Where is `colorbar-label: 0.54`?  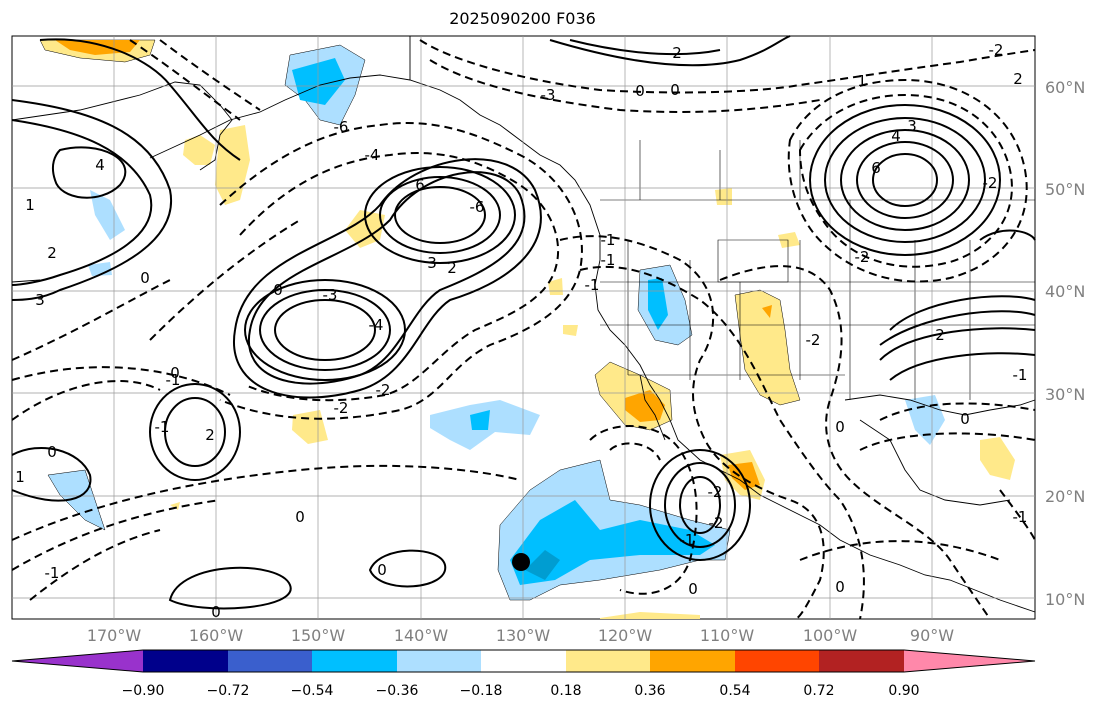
colorbar-label: 0.54 is located at coordinates (735, 691).